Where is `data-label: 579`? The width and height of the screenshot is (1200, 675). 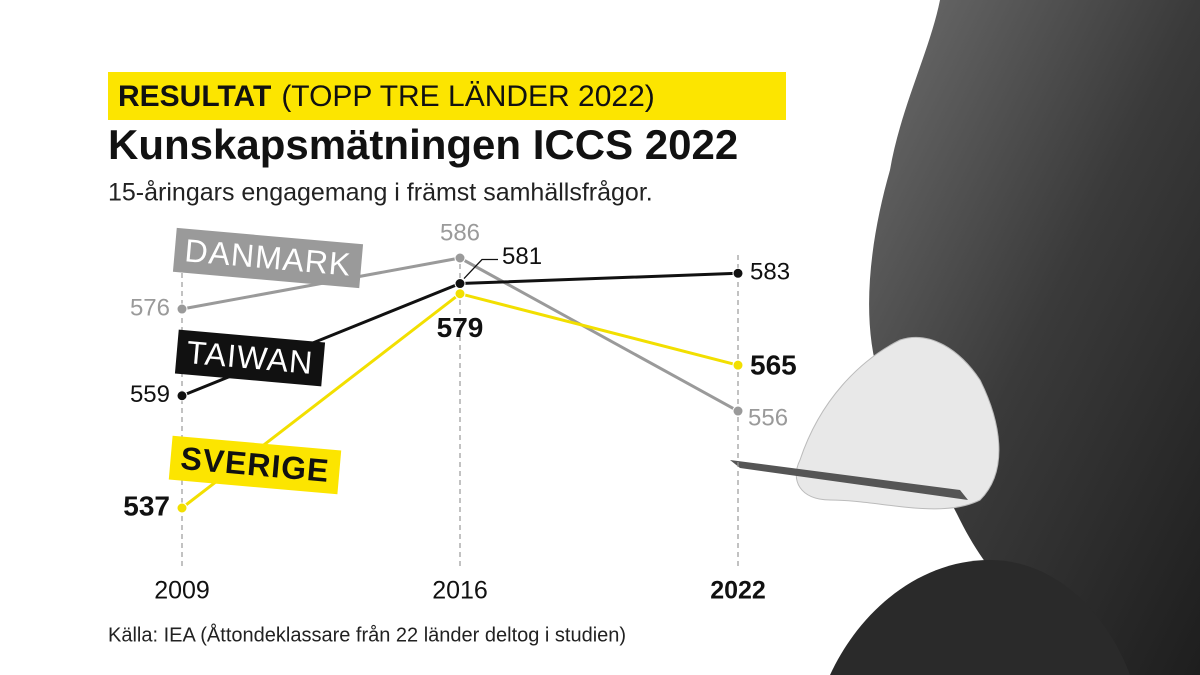 data-label: 579 is located at coordinates (460, 327).